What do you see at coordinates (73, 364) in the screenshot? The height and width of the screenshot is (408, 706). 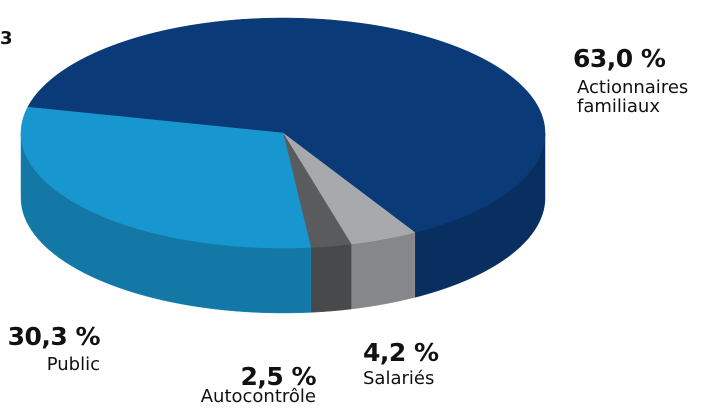 I see `category-label: Public` at bounding box center [73, 364].